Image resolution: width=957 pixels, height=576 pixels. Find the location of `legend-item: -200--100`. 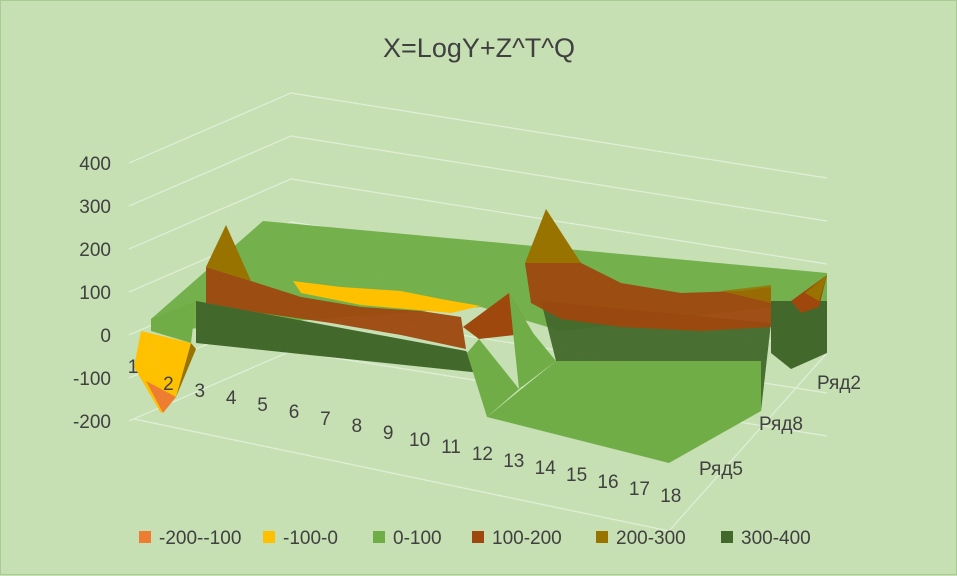

legend-item: -200--100 is located at coordinates (190, 538).